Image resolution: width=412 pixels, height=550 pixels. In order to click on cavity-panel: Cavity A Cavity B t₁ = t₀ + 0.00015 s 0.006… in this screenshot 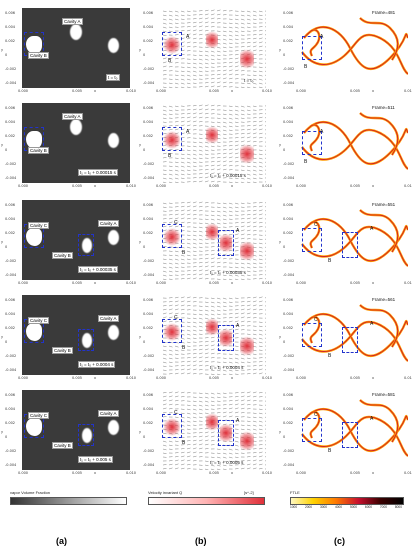, I will do `click(68, 148)`.